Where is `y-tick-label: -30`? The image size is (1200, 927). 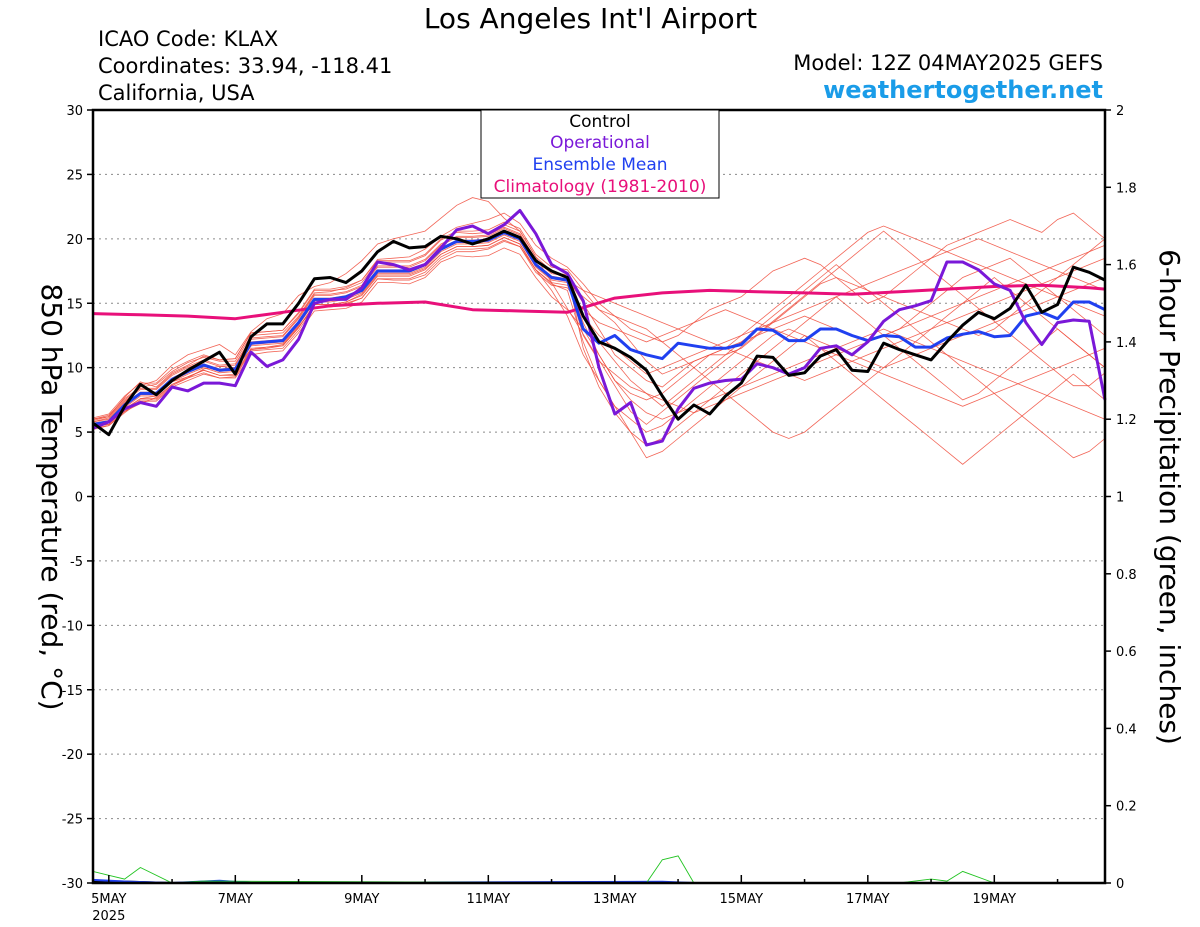 y-tick-label: -30 is located at coordinates (72, 884).